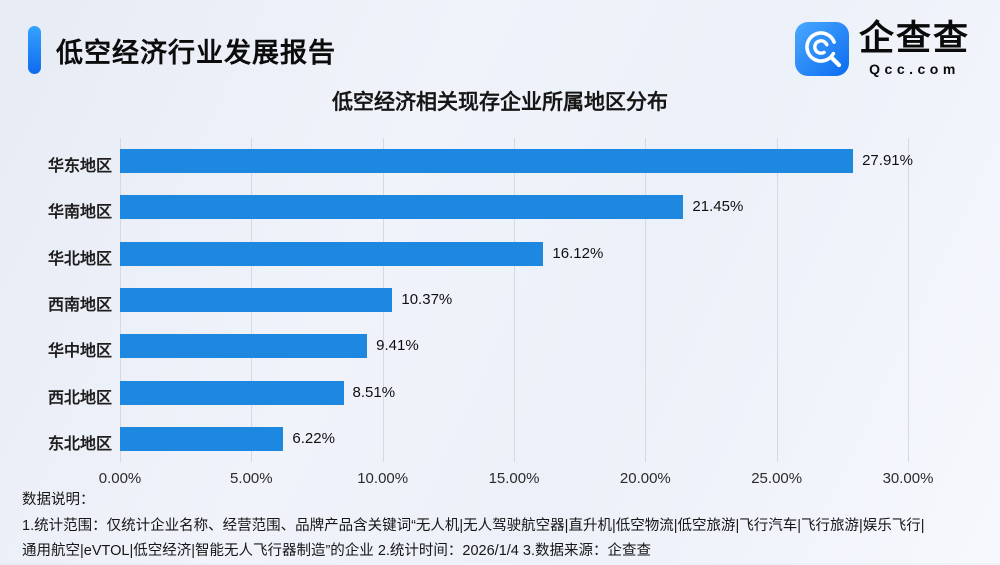 The image size is (1000, 565). What do you see at coordinates (427, 299) in the screenshot?
I see `bar-value-label: 10.37%` at bounding box center [427, 299].